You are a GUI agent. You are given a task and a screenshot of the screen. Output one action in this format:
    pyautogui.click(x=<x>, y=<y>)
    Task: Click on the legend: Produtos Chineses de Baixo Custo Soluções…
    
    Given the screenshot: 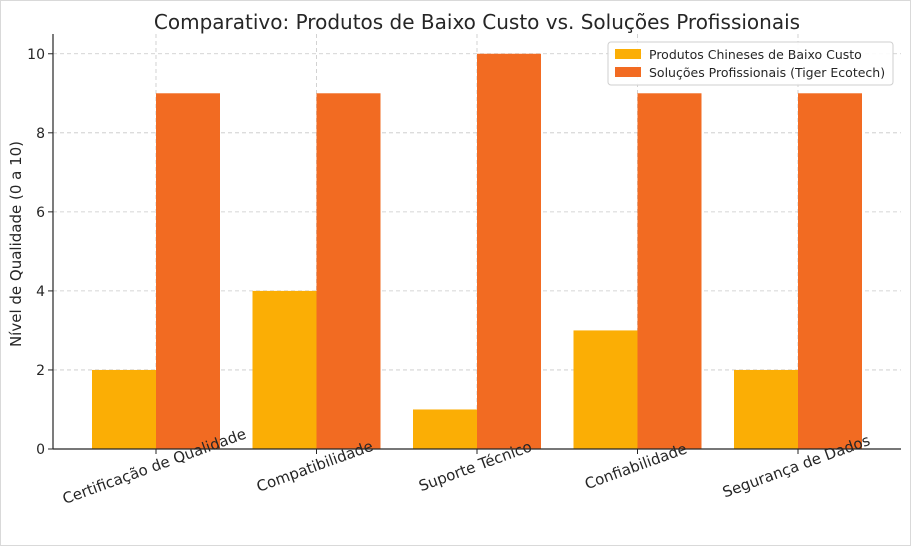 What is the action you would take?
    pyautogui.click(x=750, y=63)
    